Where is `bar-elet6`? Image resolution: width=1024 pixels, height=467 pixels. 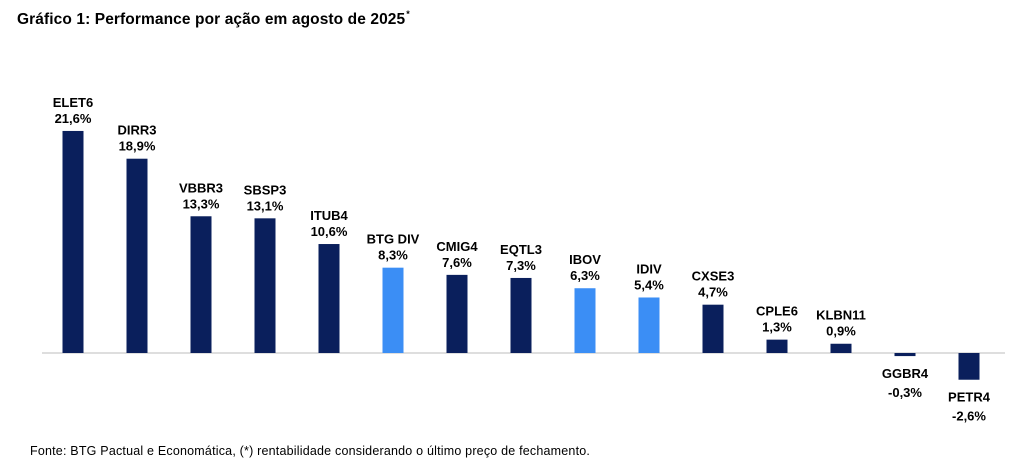
bar-elet6 is located at coordinates (73, 241).